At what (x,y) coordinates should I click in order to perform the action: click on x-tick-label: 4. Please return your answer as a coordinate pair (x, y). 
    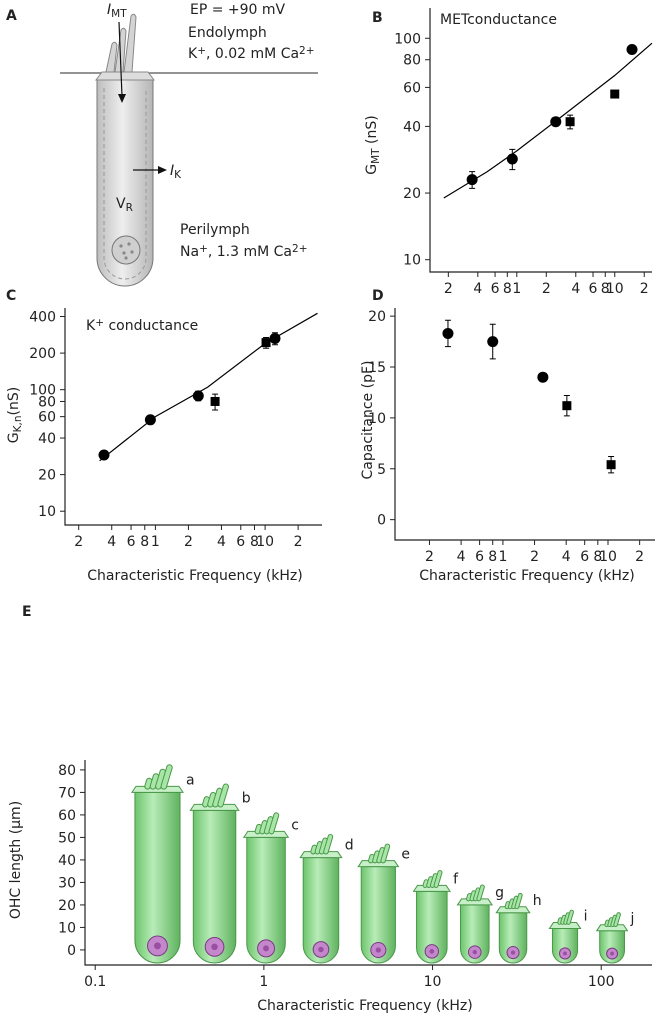
    Looking at the image, I should click on (566, 557).